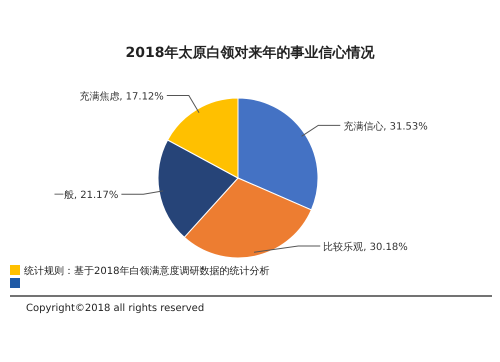  Describe the element at coordinates (86, 196) in the screenshot. I see `slice-label: 一般, 21.17%` at that location.